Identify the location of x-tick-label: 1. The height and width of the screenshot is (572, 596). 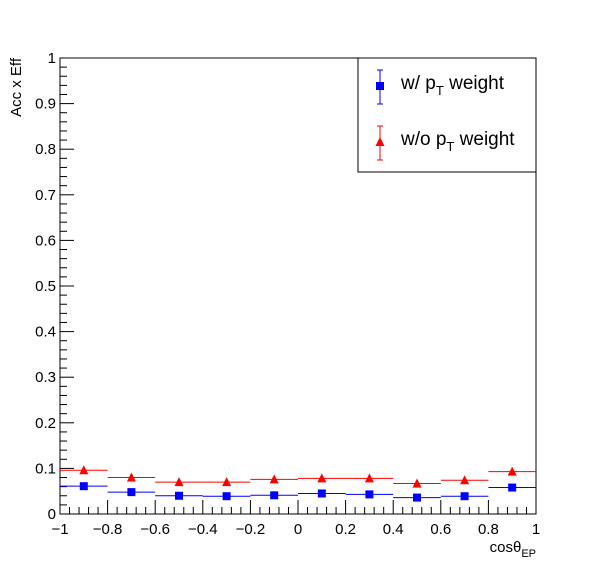
(536, 529).